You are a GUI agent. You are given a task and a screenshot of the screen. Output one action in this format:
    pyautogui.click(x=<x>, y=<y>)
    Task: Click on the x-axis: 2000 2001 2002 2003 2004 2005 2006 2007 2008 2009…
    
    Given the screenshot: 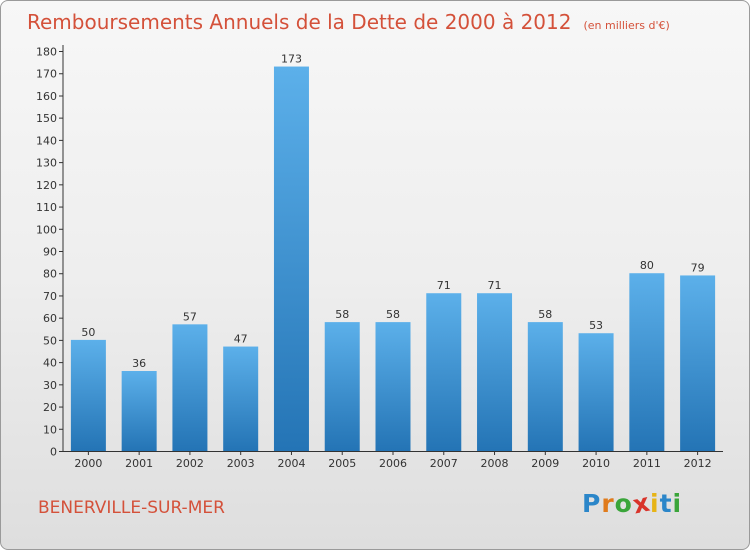 What is the action you would take?
    pyautogui.click(x=393, y=460)
    